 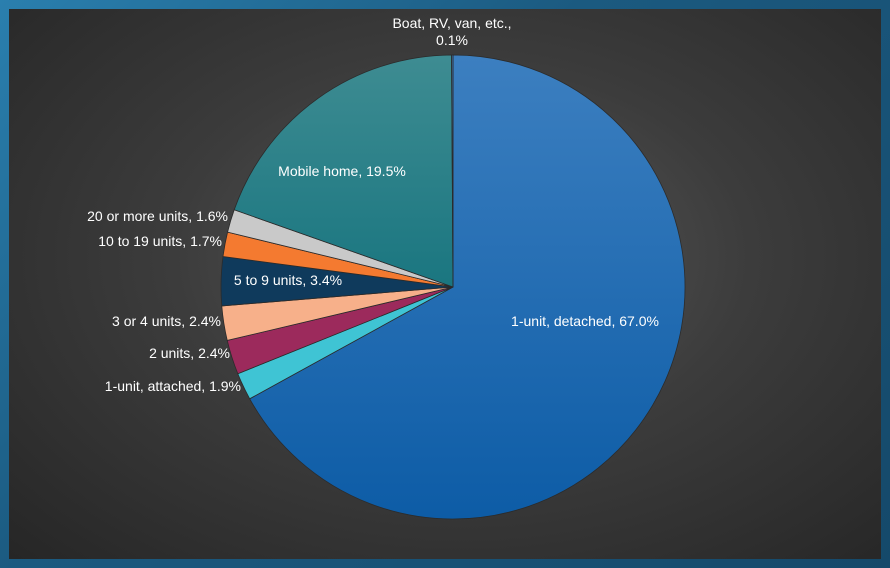 I want to click on slice-label: Boat, RV, van, etc., 0.1%, so click(x=451, y=31).